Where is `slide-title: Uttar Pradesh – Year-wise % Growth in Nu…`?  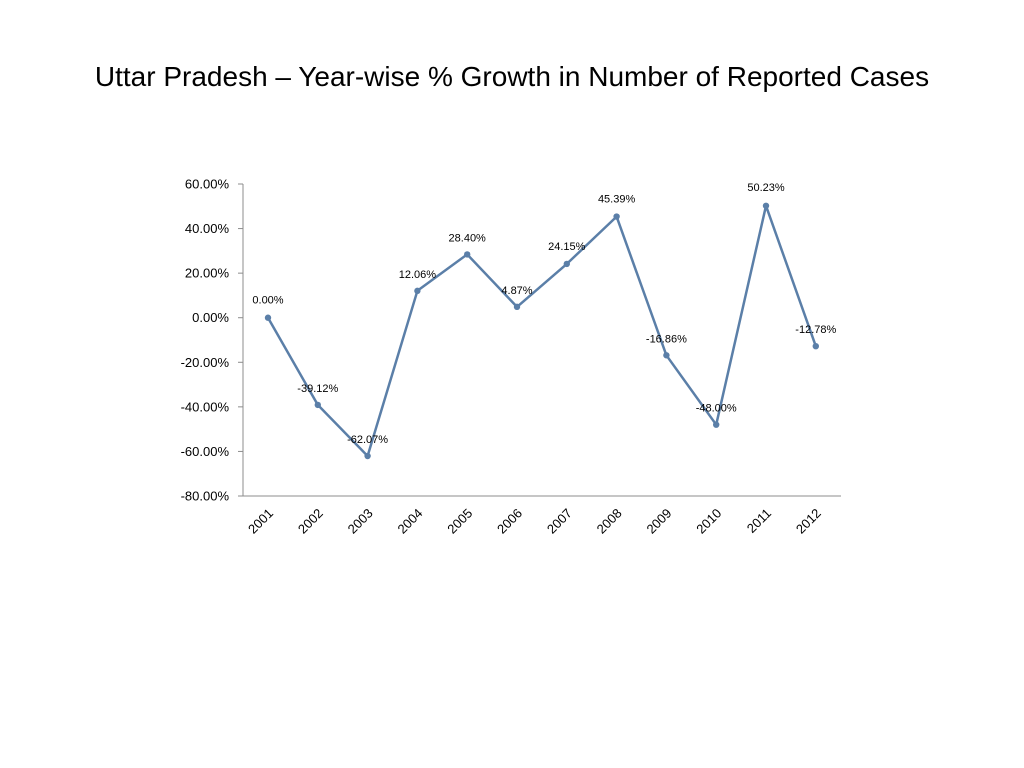 slide-title: Uttar Pradesh – Year-wise % Growth in Nu… is located at coordinates (512, 76).